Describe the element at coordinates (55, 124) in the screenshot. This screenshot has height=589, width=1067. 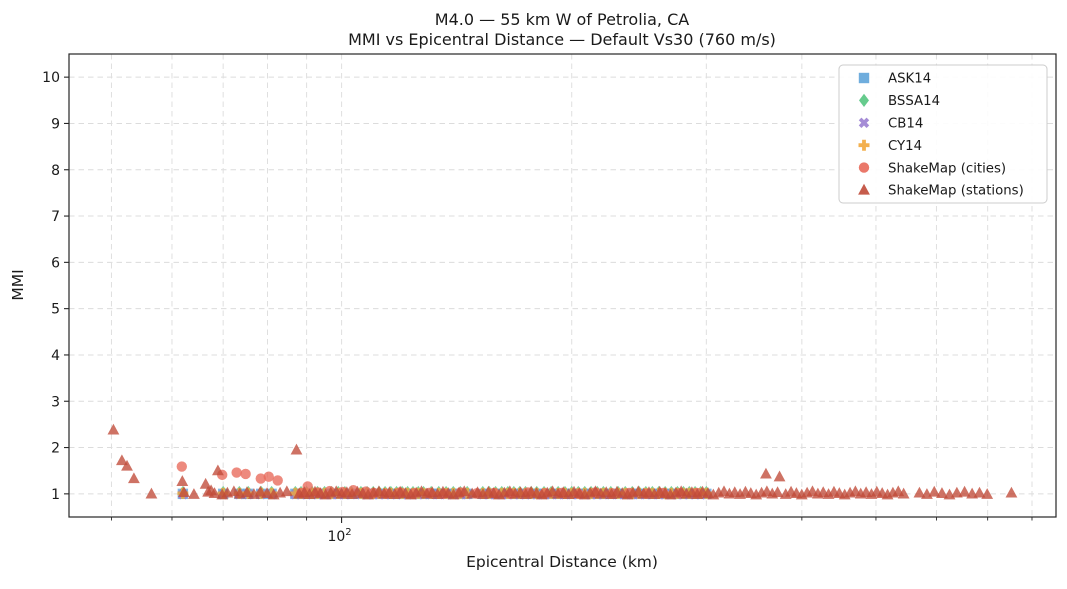
I see `y-tick-label: 9` at that location.